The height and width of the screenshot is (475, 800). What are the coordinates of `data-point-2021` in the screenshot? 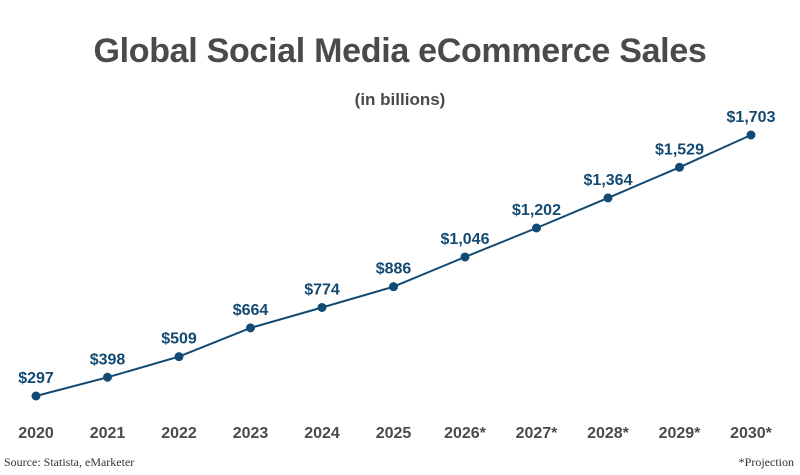 It's located at (107, 377).